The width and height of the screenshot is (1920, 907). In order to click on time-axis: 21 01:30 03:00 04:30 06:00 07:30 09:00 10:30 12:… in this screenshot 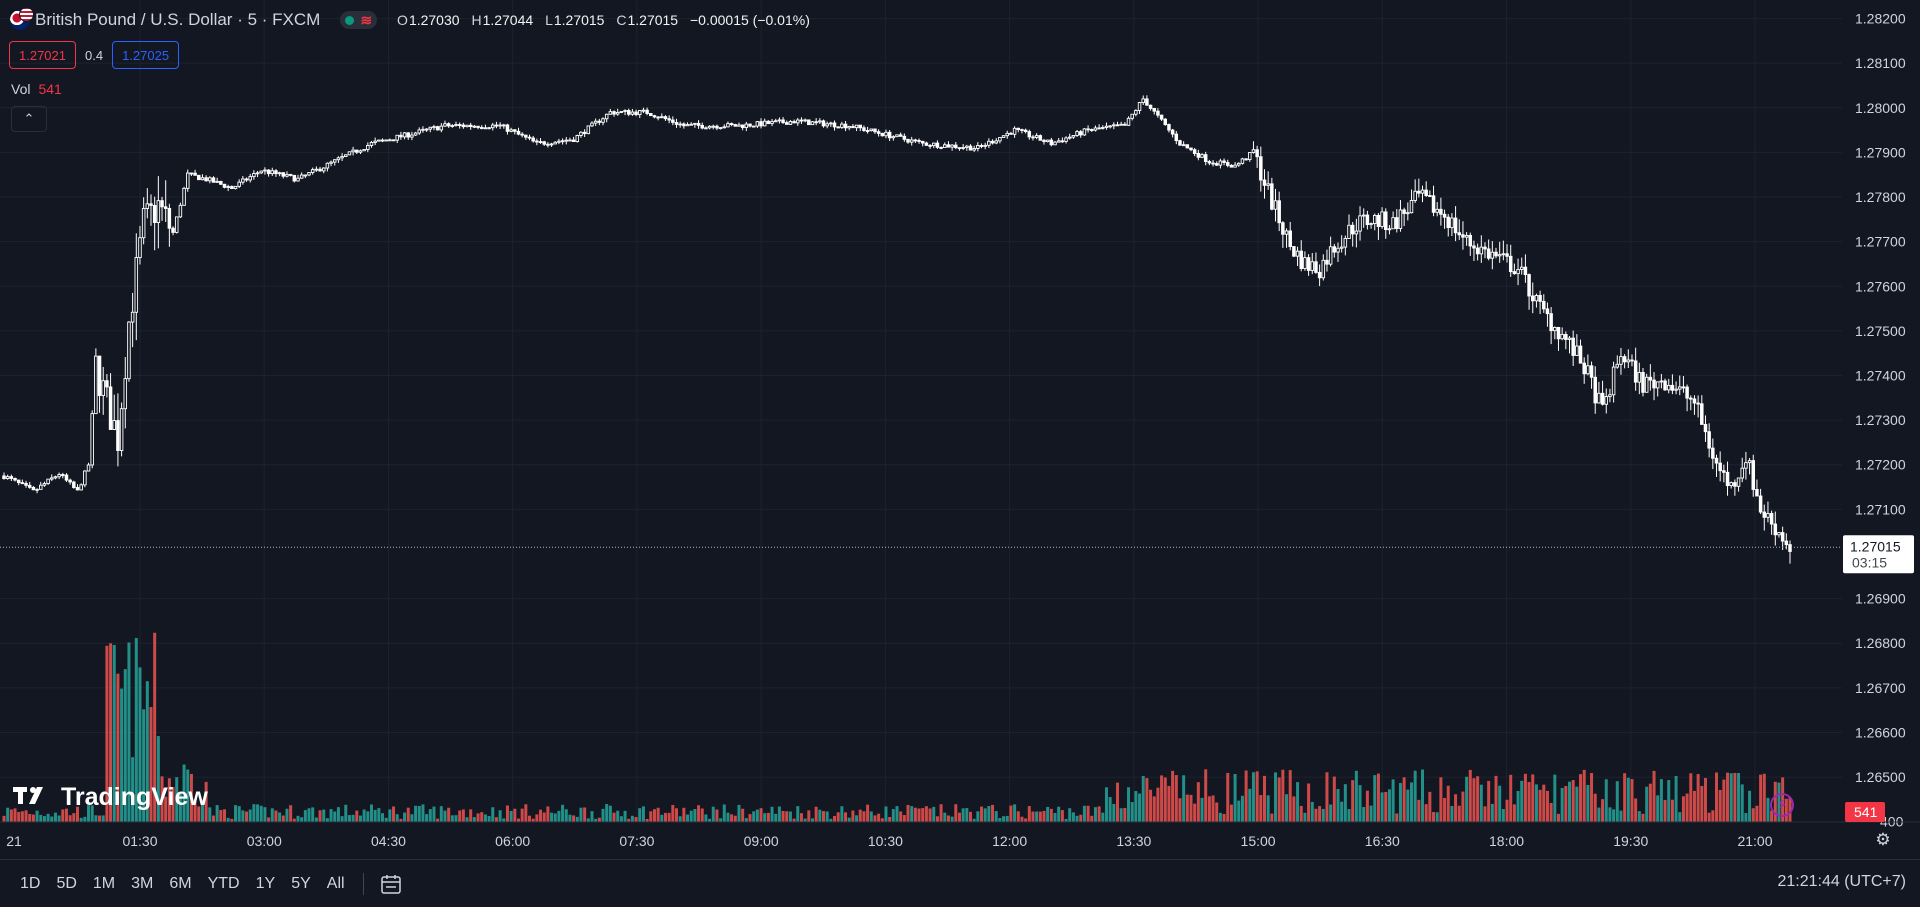, I will do `click(960, 835)`.